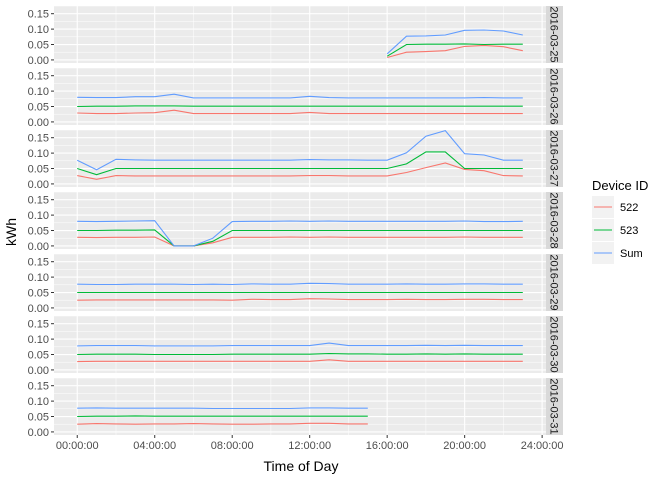 This screenshot has height=480, width=672. I want to click on facet-strip-label: 2016-03-25, so click(554, 34).